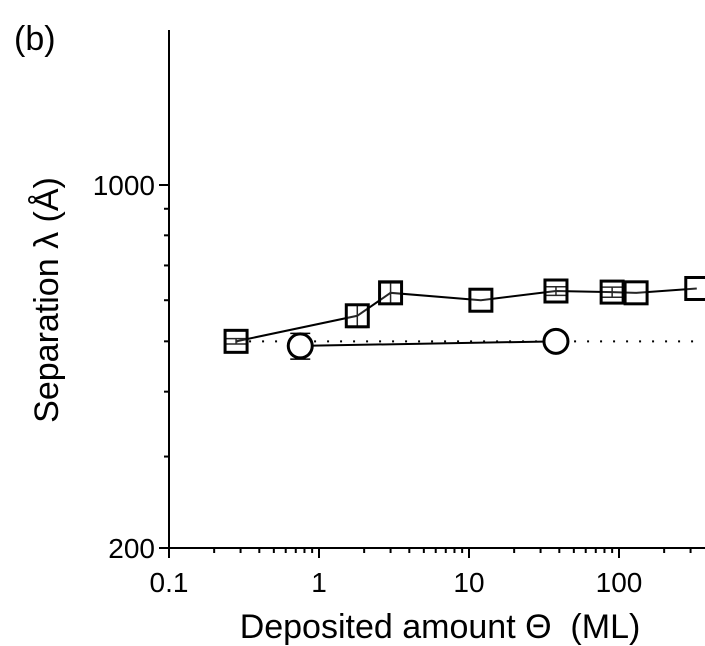 The height and width of the screenshot is (646, 705). What do you see at coordinates (124, 185) in the screenshot?
I see `y-tick-label: 1000` at bounding box center [124, 185].